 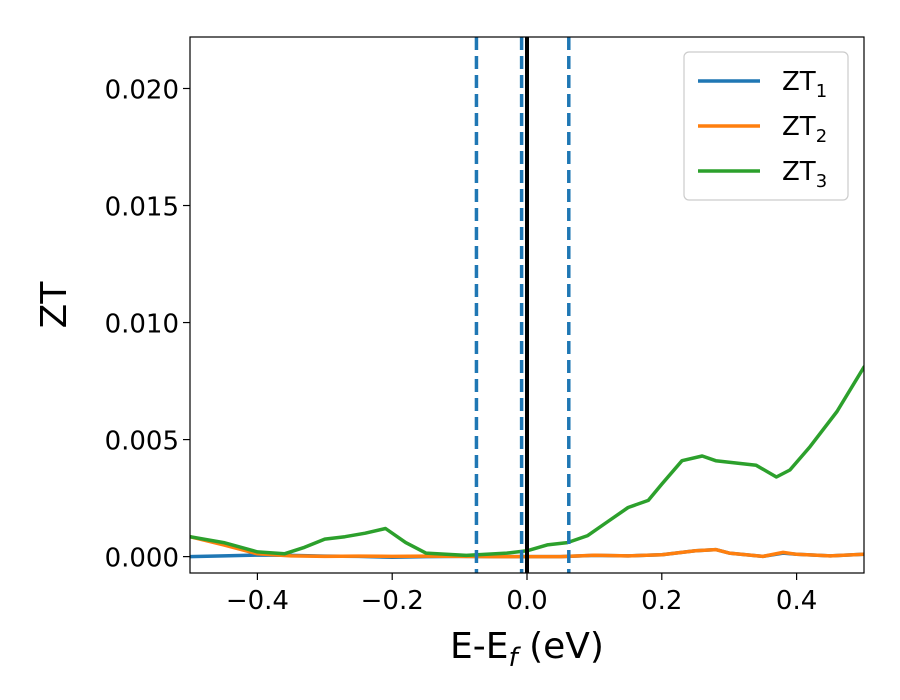 What do you see at coordinates (796, 601) in the screenshot?
I see `x-tick-label: 0.4` at bounding box center [796, 601].